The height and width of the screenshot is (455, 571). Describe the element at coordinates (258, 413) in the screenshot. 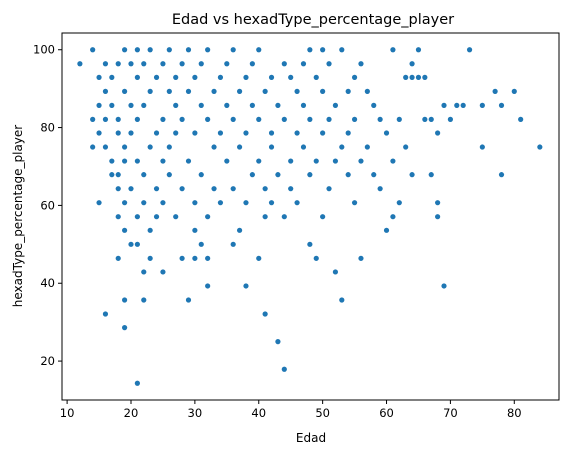

I see `x-tick-label: 40` at that location.